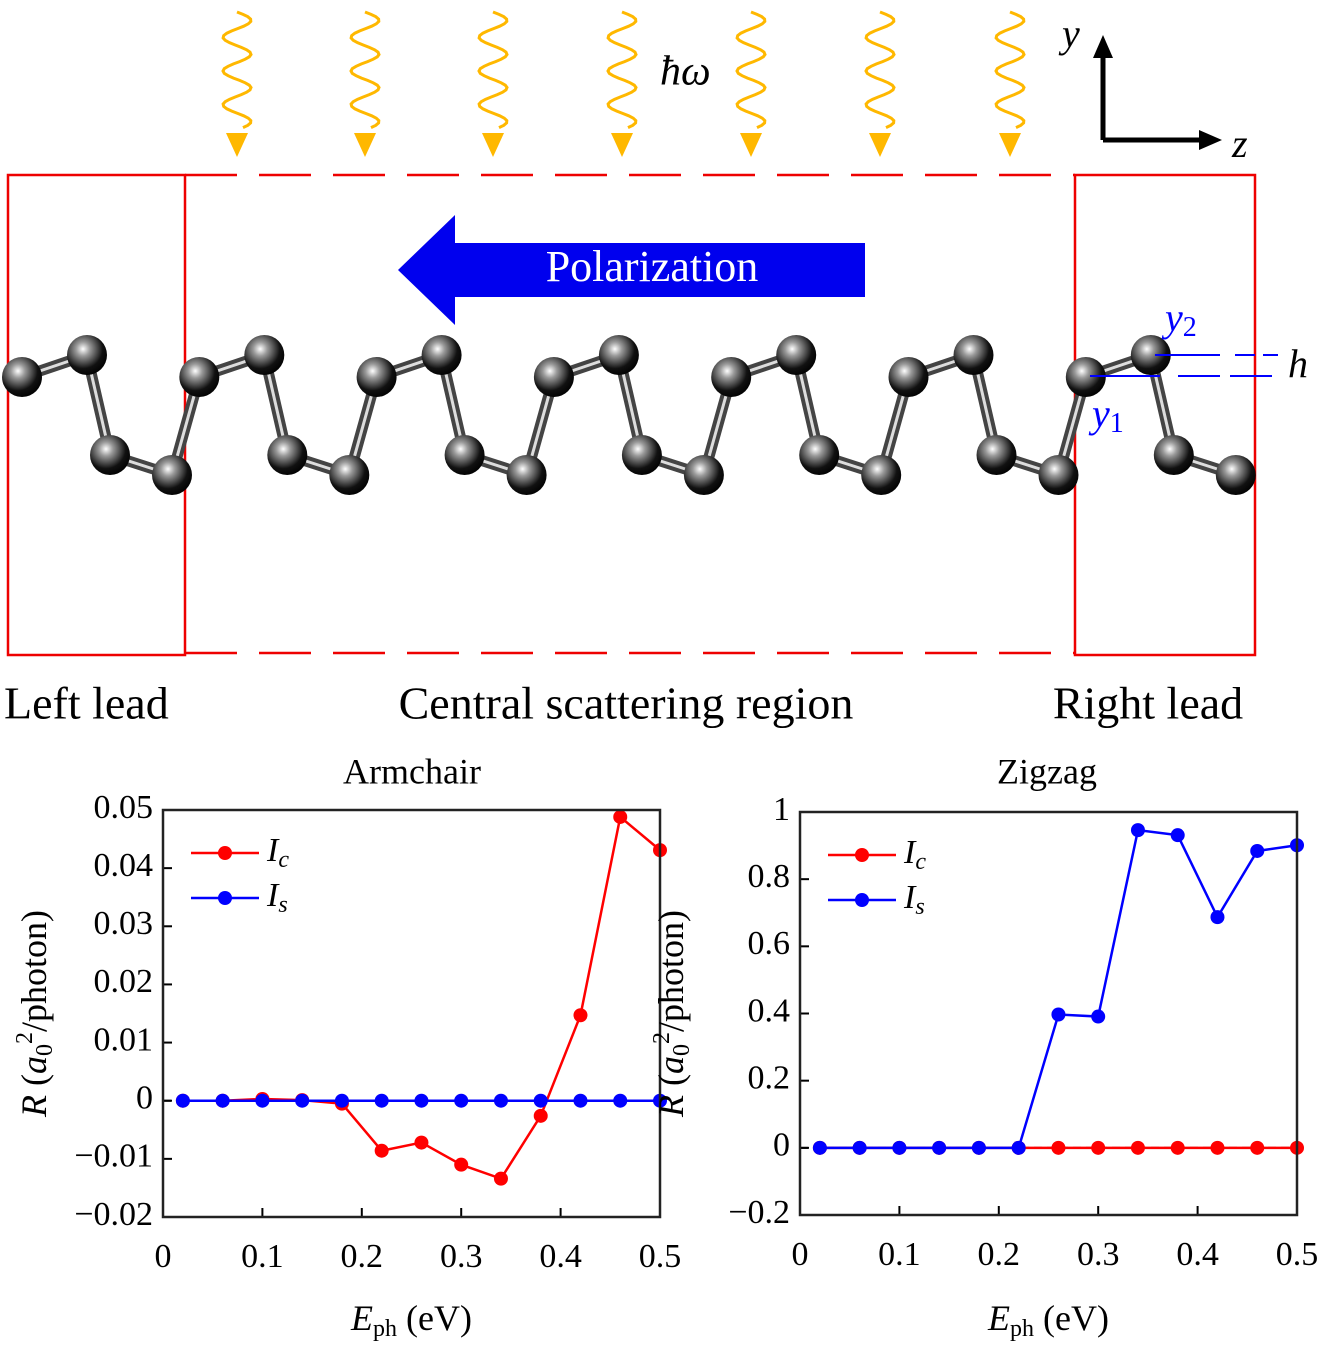 The image size is (1318, 1352). What do you see at coordinates (682, 1050) in the screenshot?
I see `ylabel-sub: 0` at bounding box center [682, 1050].